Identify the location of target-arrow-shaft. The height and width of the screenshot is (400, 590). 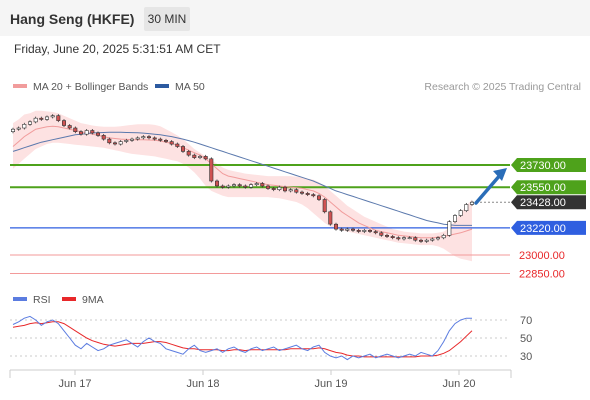
(488, 188).